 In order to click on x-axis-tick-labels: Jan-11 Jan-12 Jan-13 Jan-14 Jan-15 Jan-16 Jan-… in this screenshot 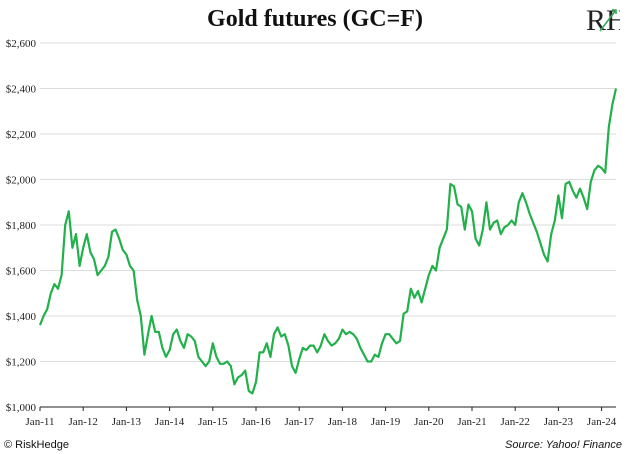, I will do `click(321, 422)`.